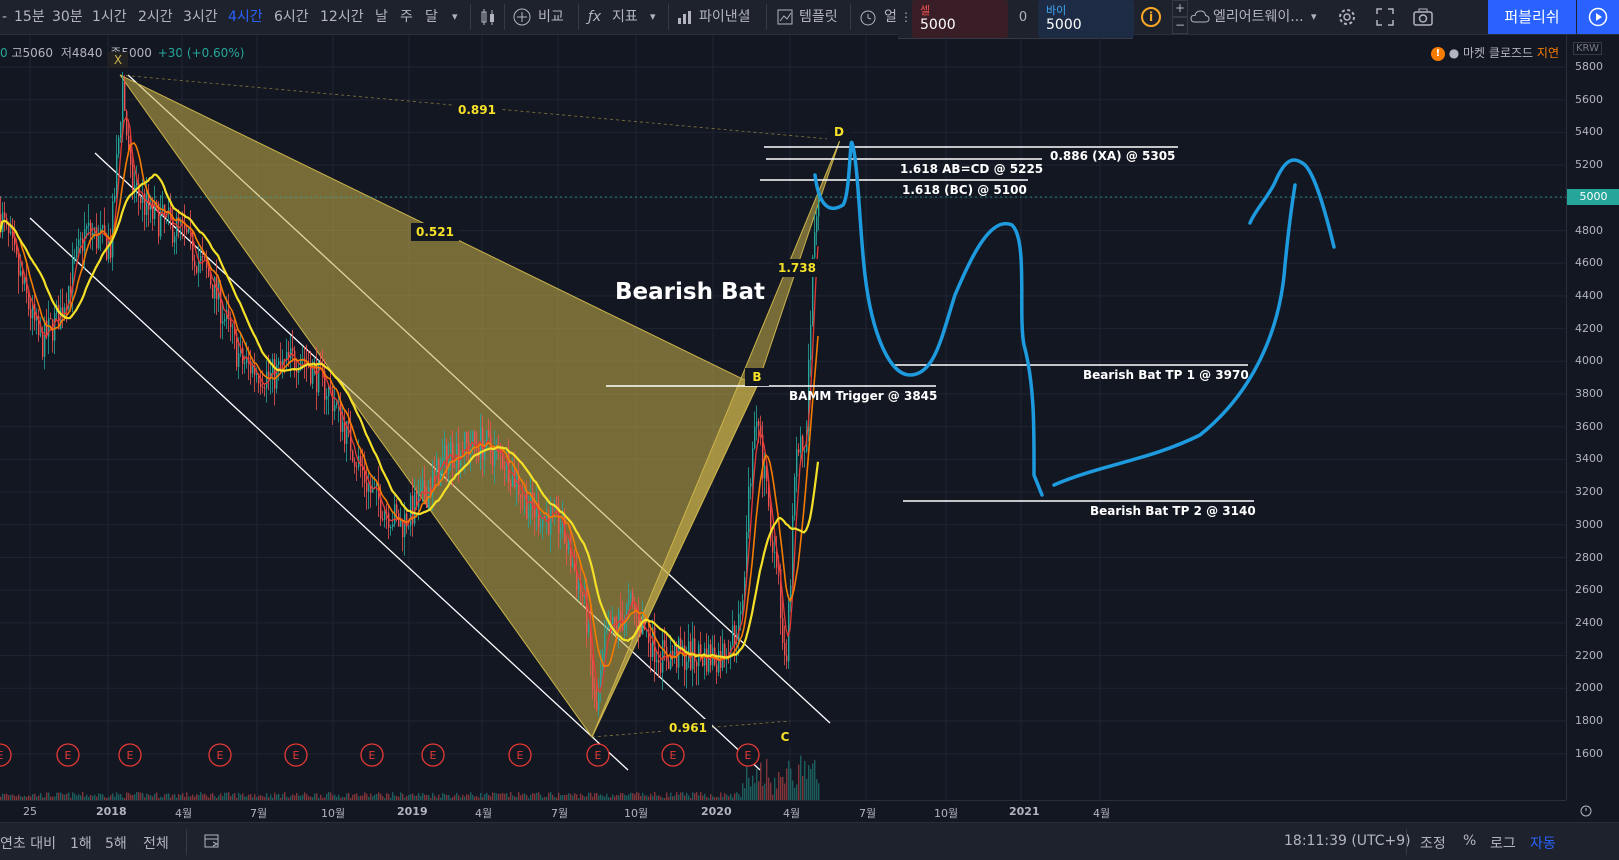  I want to click on candles-icon, so click(488, 17).